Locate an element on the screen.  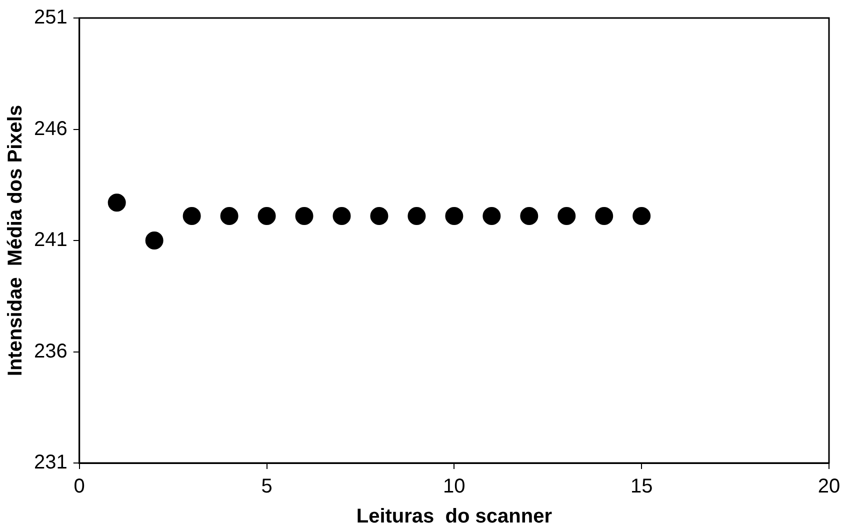
x-tick-label: 0 is located at coordinates (79, 487).